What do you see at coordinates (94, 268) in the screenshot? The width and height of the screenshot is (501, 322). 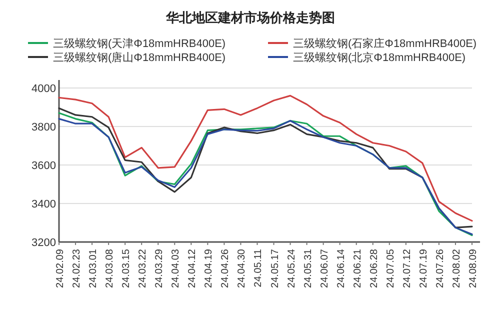 I see `x-tick-label: 24.03.01` at bounding box center [94, 268].